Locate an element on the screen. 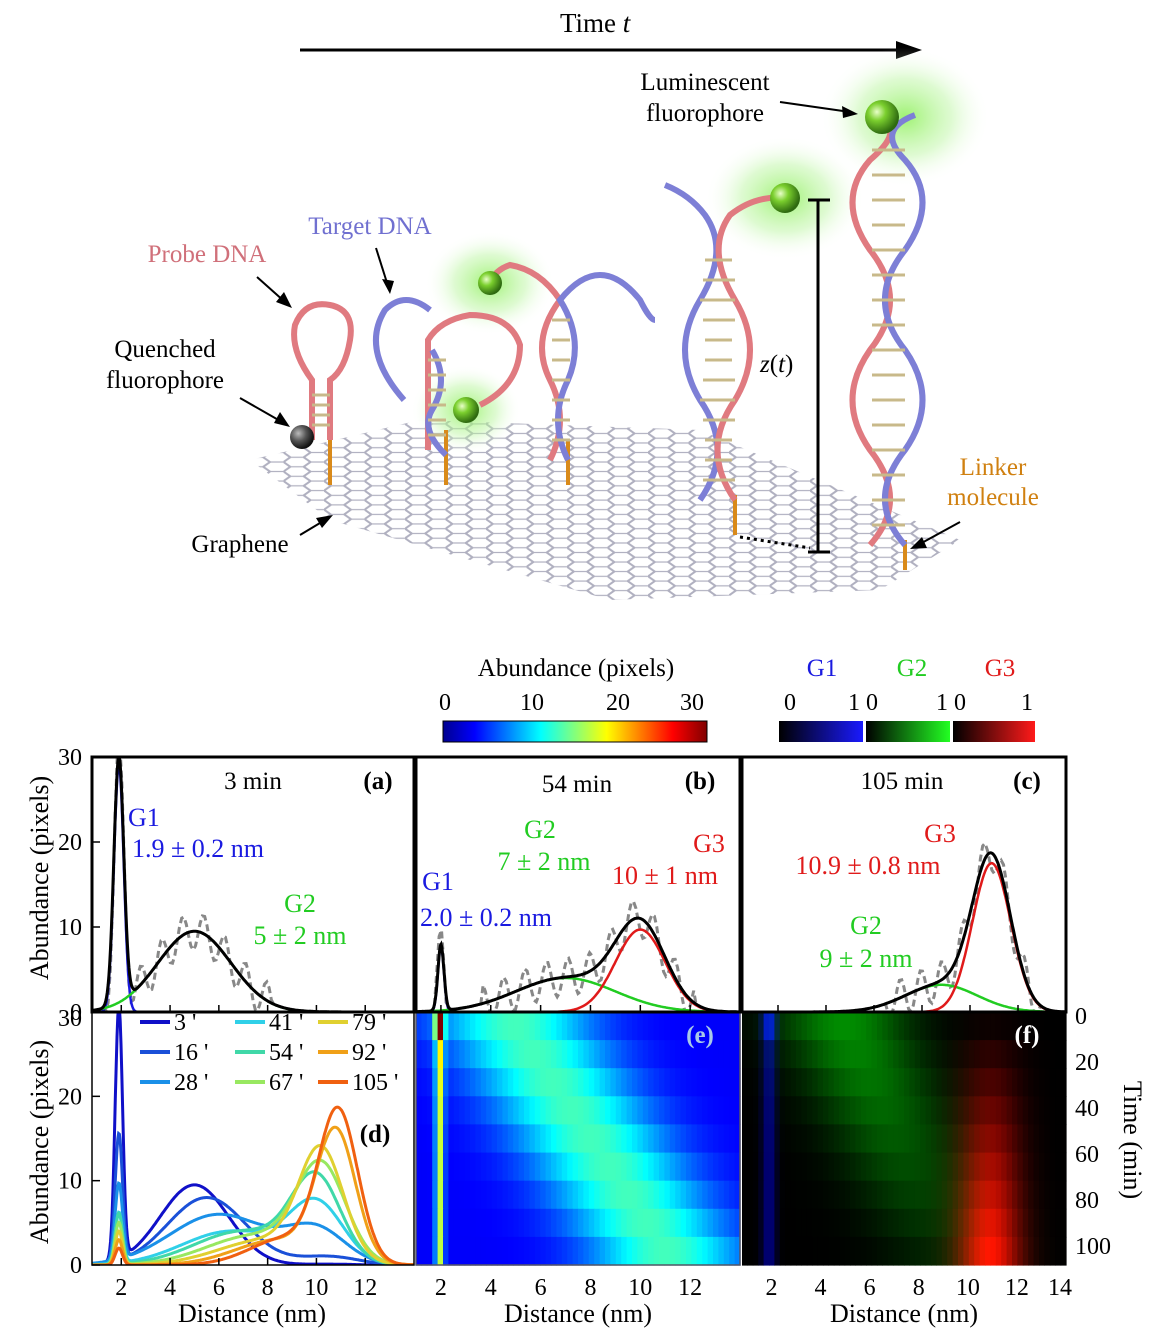 Image resolution: width=1152 pixels, height=1334 pixels. y-tick-label: 0 is located at coordinates (76, 1013).